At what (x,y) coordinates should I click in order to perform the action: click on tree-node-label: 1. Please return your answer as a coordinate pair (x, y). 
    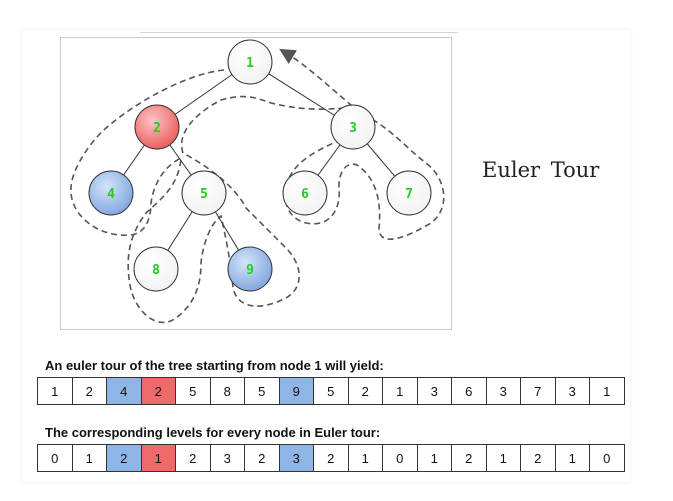
    Looking at the image, I should click on (250, 63).